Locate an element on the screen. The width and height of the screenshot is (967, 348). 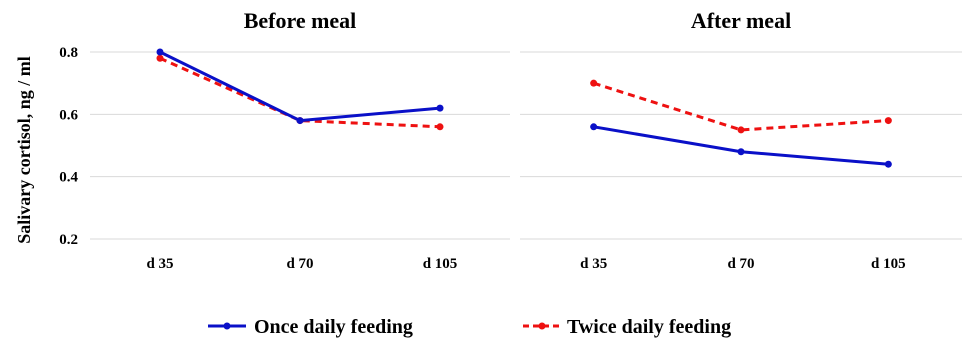
legend-marker-once is located at coordinates (227, 326).